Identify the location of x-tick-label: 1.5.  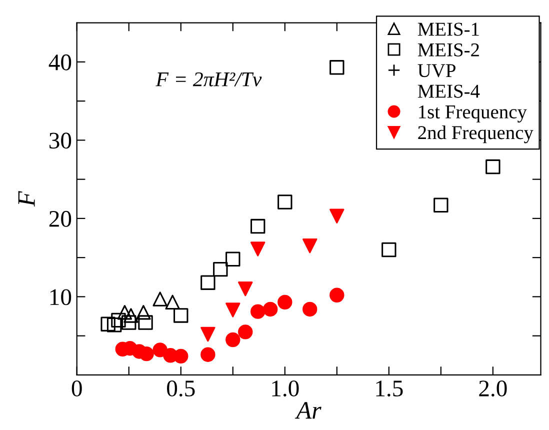
(389, 388).